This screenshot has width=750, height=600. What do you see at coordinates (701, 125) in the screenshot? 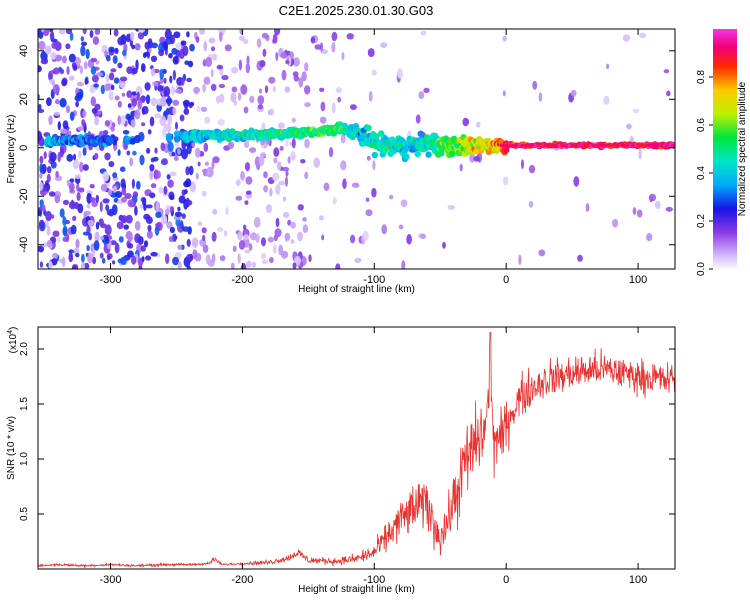
I see `colorbar-tick-label: 0.6` at bounding box center [701, 125].